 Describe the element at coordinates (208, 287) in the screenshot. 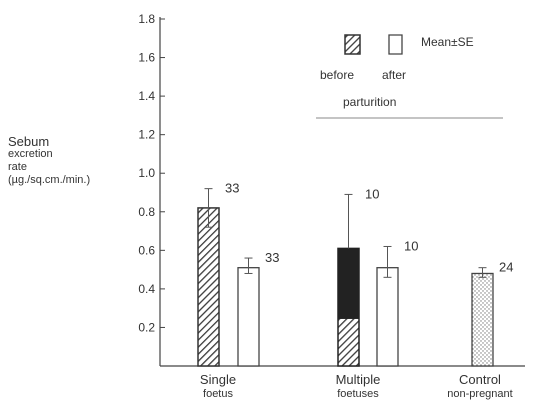

I see `bar-before` at that location.